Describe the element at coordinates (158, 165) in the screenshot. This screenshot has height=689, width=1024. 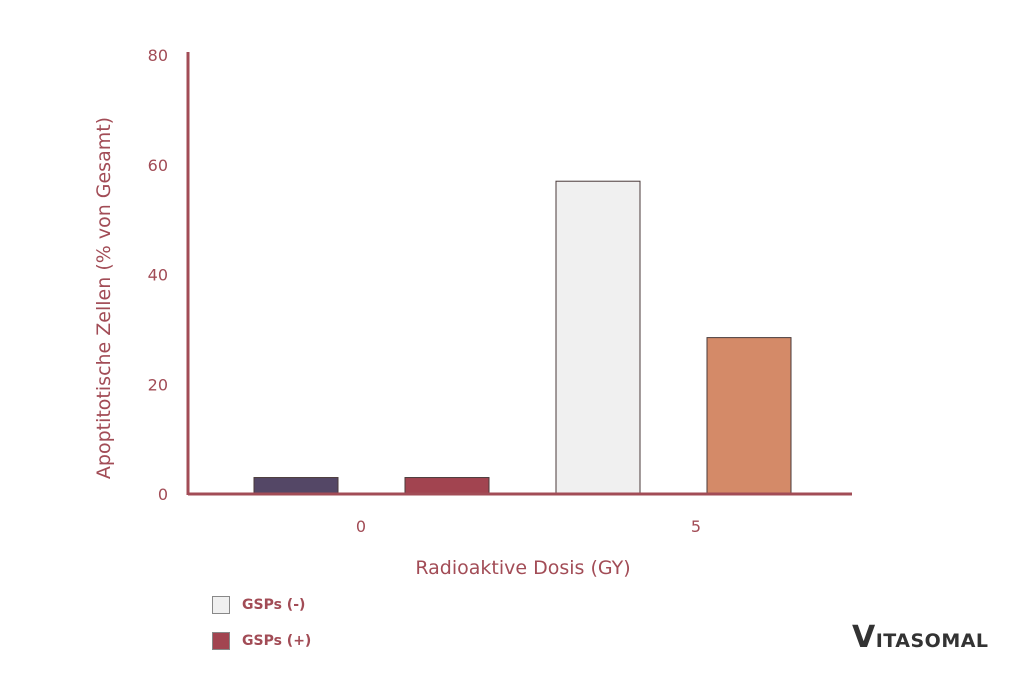
I see `y-tick-label-60: 60` at that location.